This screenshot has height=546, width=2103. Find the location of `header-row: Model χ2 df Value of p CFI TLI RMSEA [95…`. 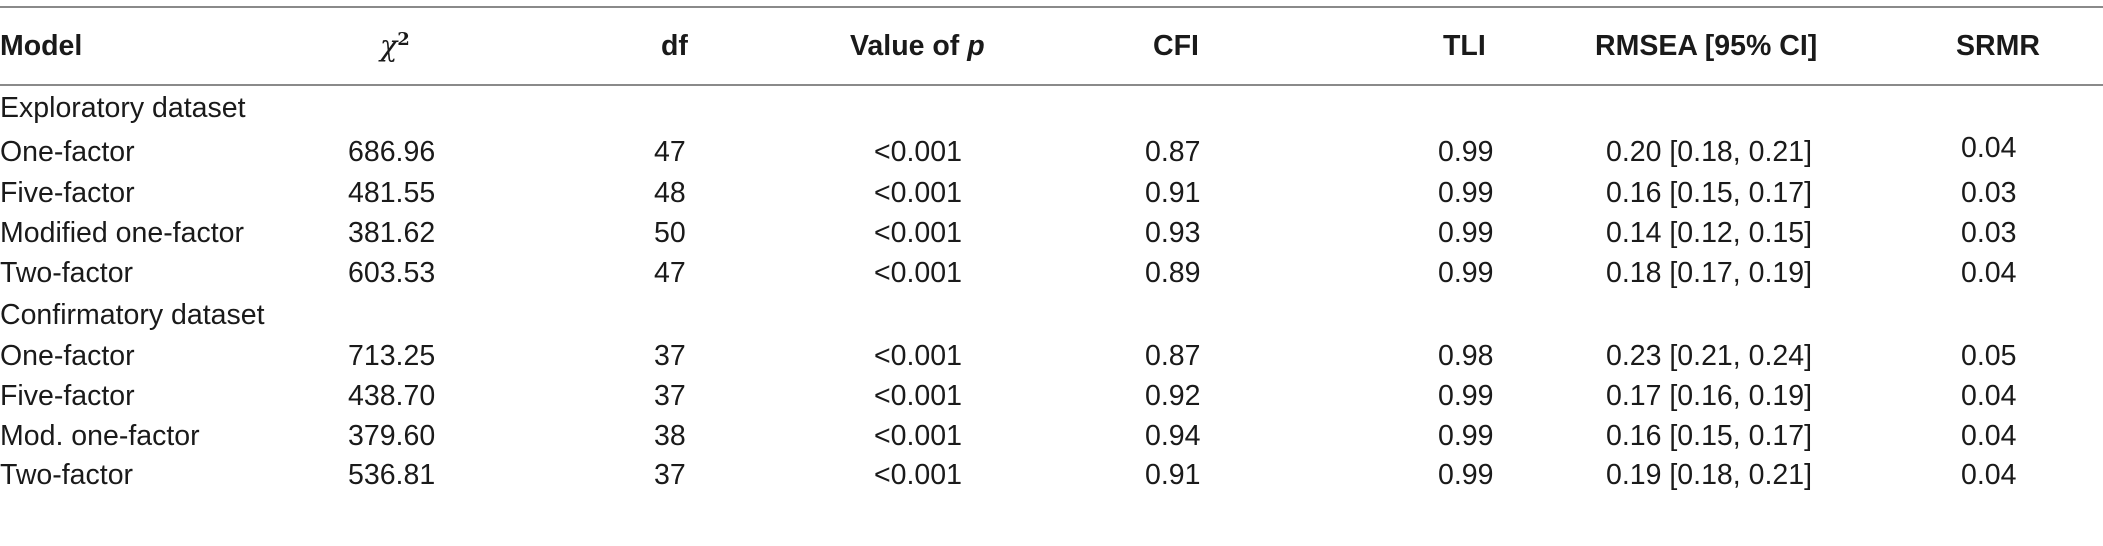

header-row: Model χ2 df Value of p CFI TLI RMSEA [95… is located at coordinates (1051, 46).